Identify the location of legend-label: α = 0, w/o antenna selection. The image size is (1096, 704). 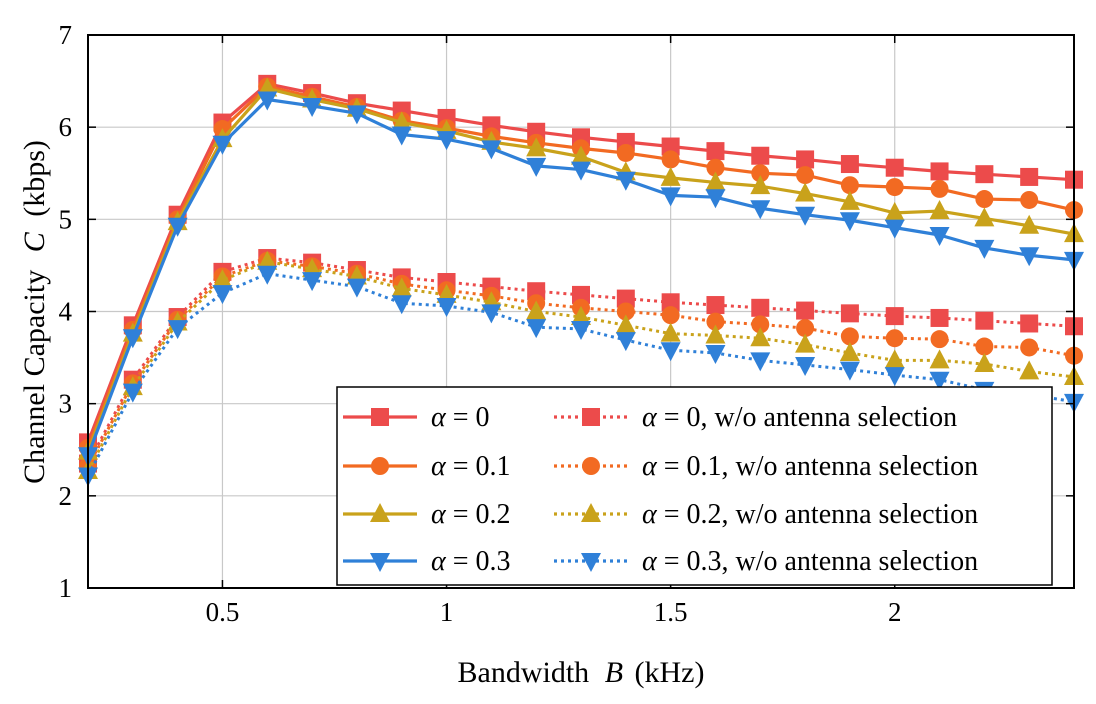
(799, 417).